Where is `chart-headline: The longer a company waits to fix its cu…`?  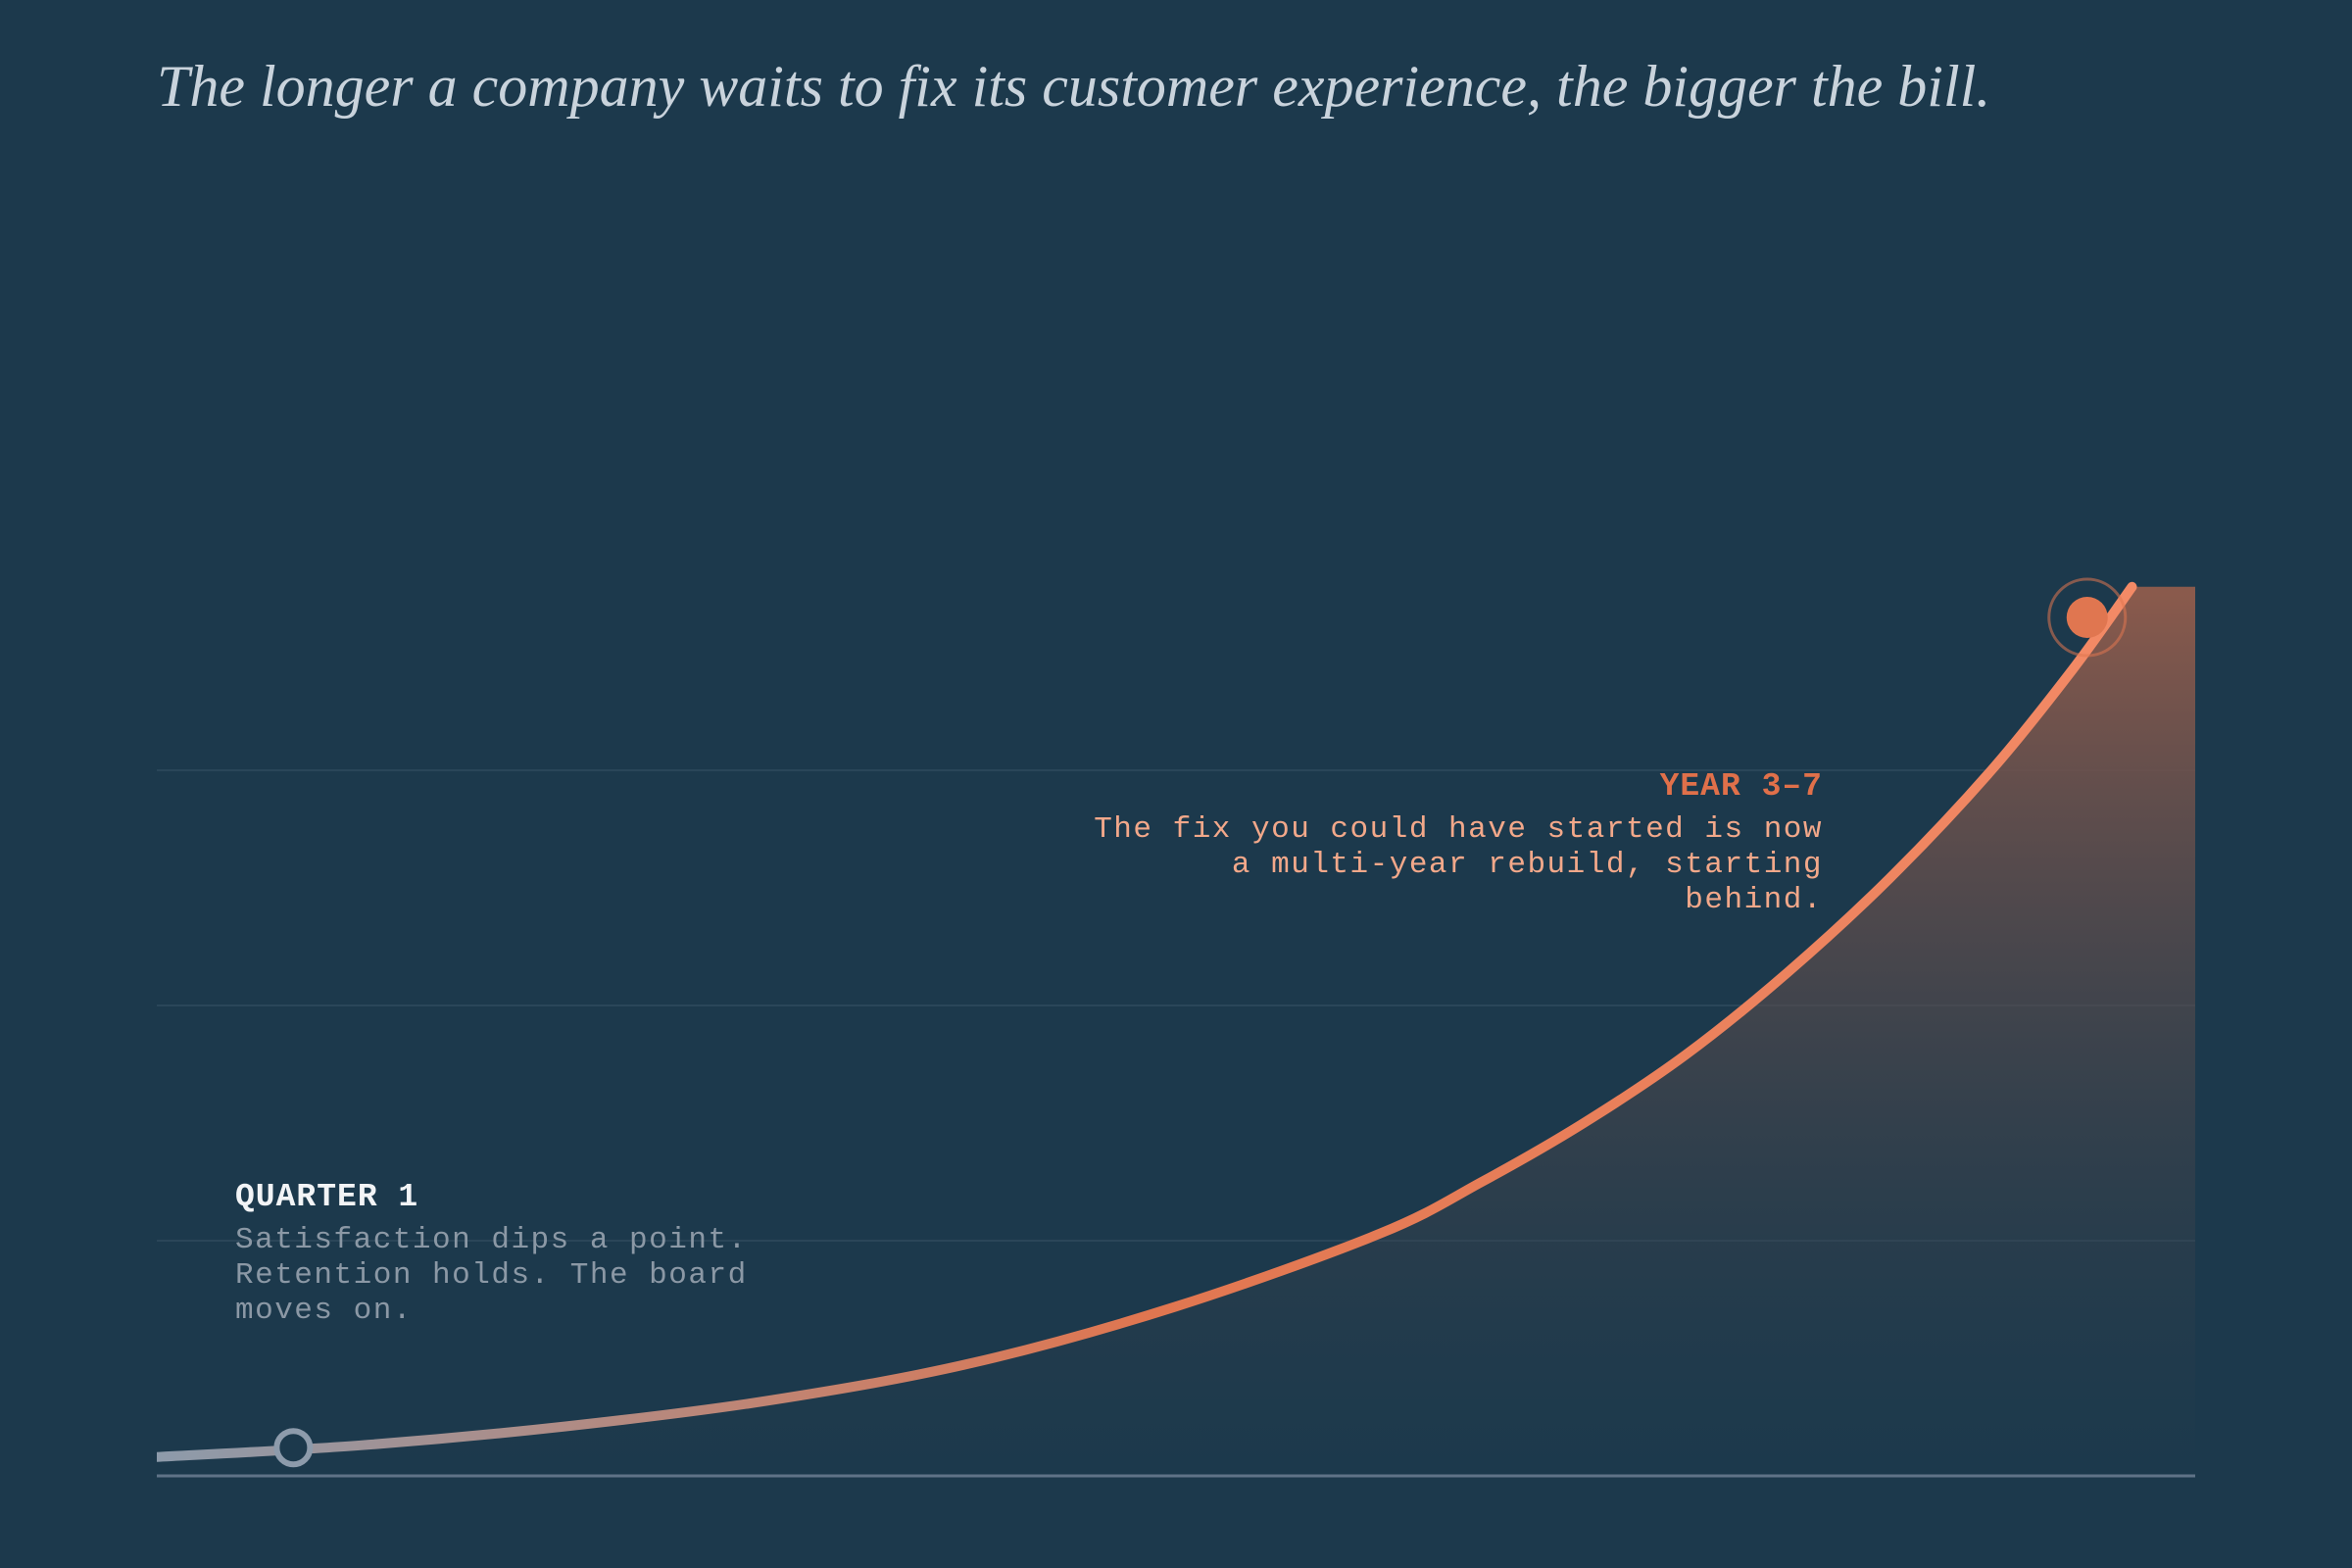
chart-headline: The longer a company waits to fix its cu… is located at coordinates (1074, 86).